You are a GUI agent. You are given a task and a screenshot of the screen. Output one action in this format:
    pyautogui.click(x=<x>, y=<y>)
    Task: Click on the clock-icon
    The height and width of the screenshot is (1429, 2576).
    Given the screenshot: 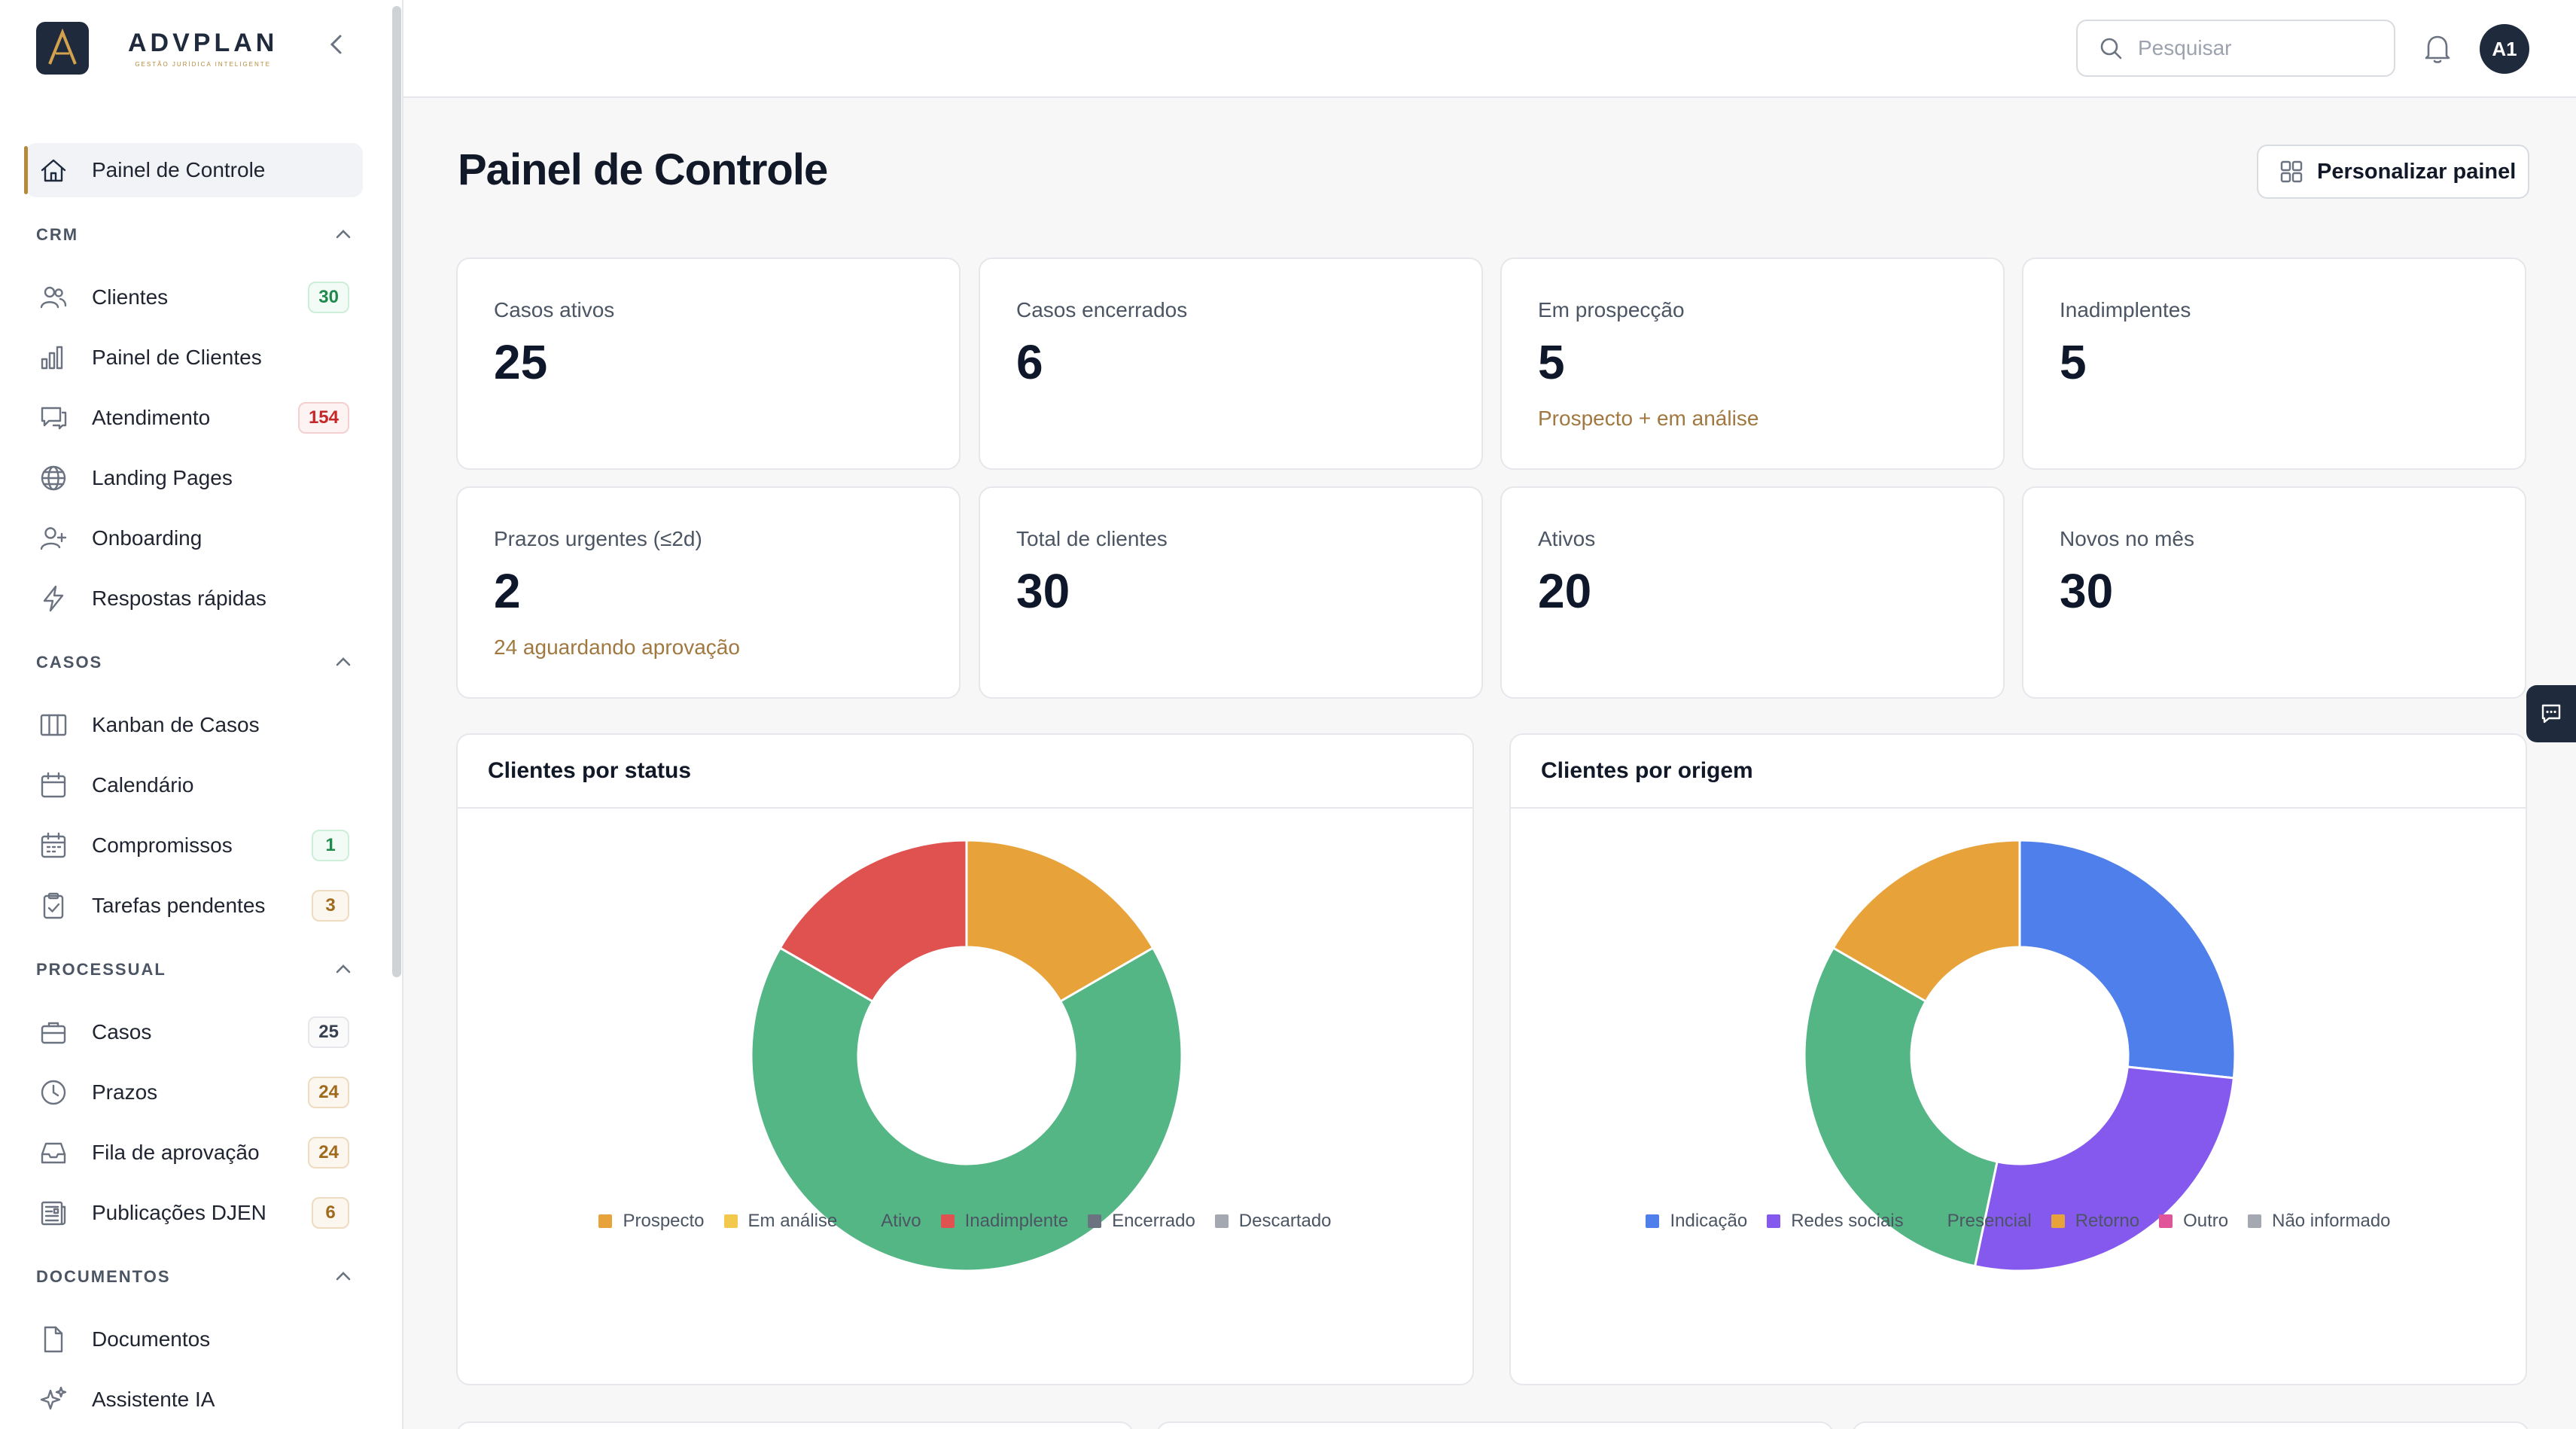 What is the action you would take?
    pyautogui.click(x=54, y=1092)
    